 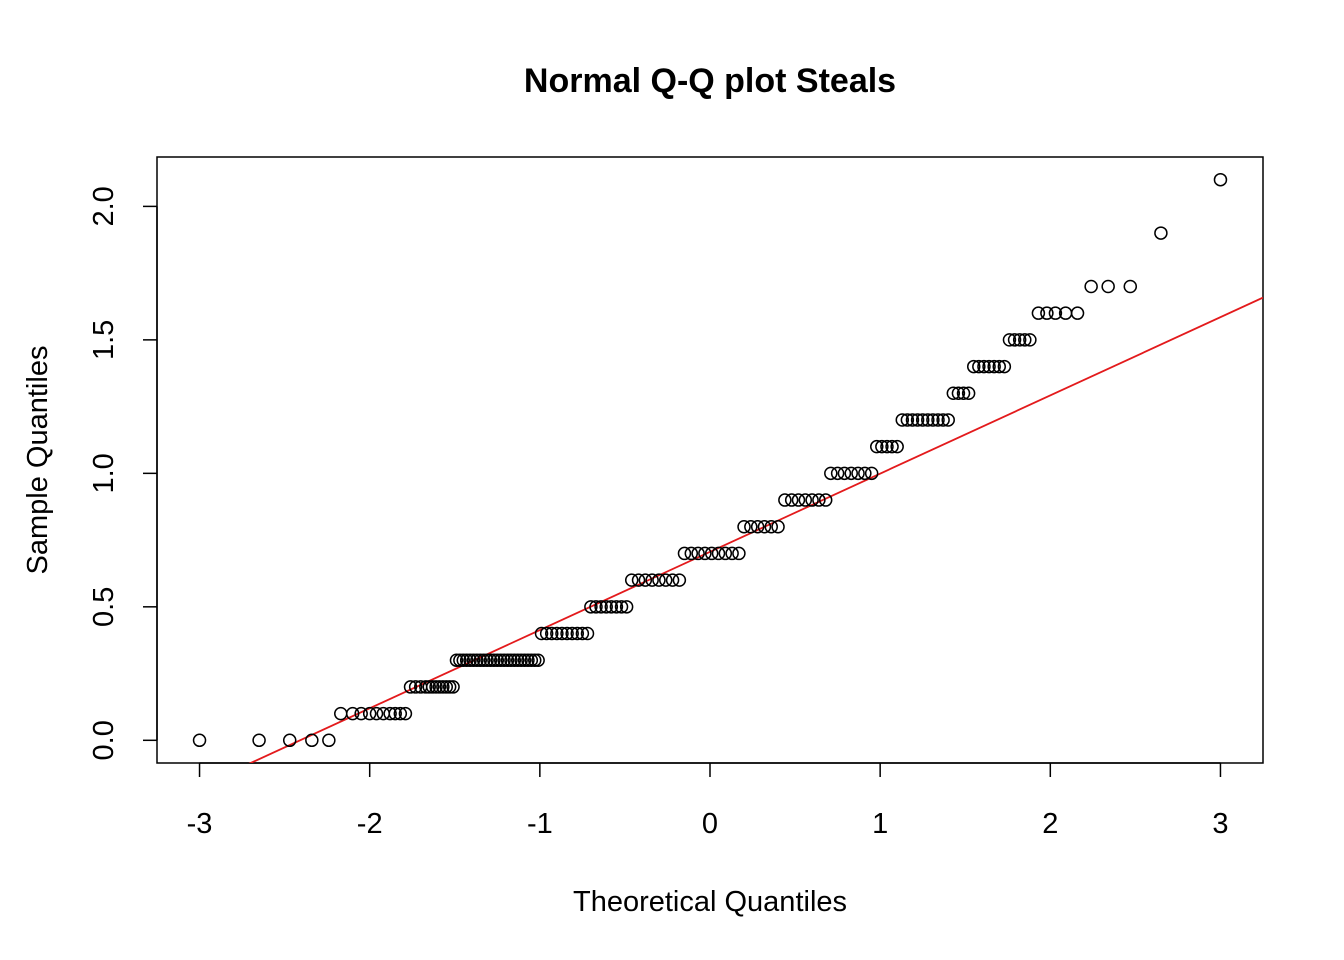 I want to click on x-axis-label: Theoretical Quantiles, so click(x=710, y=902).